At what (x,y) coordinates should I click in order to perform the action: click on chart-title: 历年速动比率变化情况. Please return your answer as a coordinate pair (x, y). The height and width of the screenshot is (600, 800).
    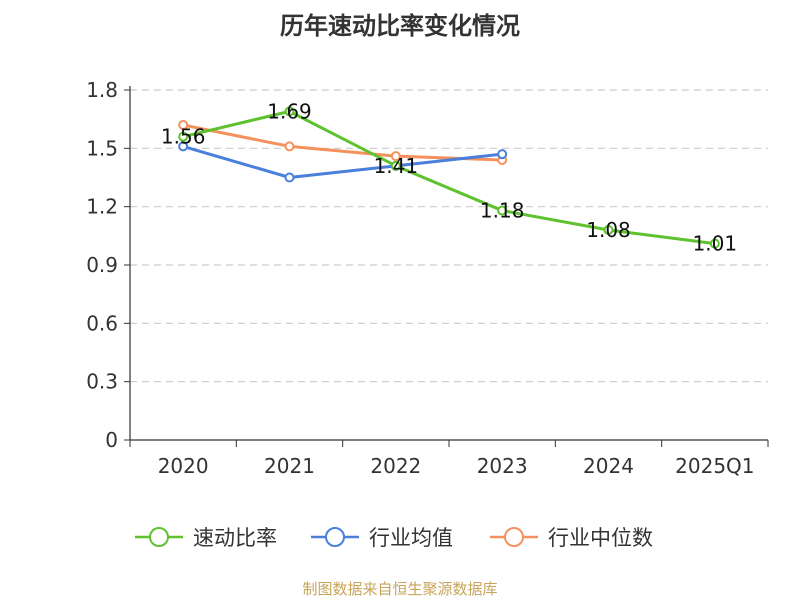
    Looking at the image, I should click on (400, 26).